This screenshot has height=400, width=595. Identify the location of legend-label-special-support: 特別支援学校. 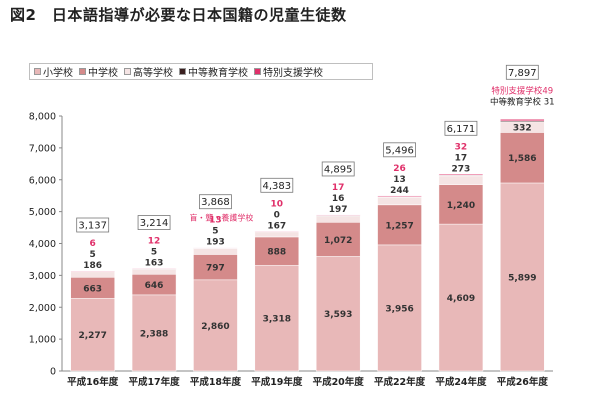
(293, 73).